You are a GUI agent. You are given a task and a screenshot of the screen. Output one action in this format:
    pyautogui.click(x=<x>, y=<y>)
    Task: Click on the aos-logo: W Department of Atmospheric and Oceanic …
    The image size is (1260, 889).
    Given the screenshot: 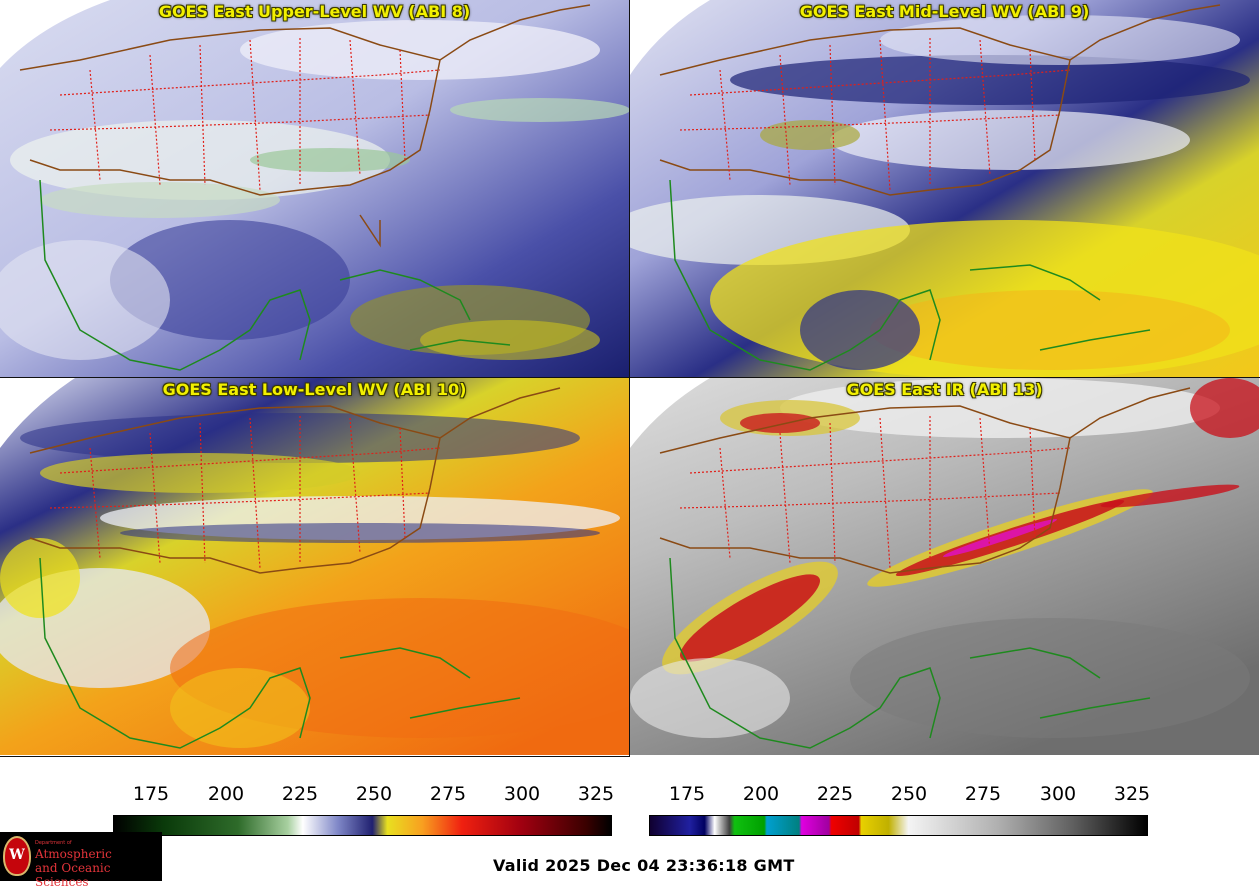 What is the action you would take?
    pyautogui.click(x=81, y=860)
    